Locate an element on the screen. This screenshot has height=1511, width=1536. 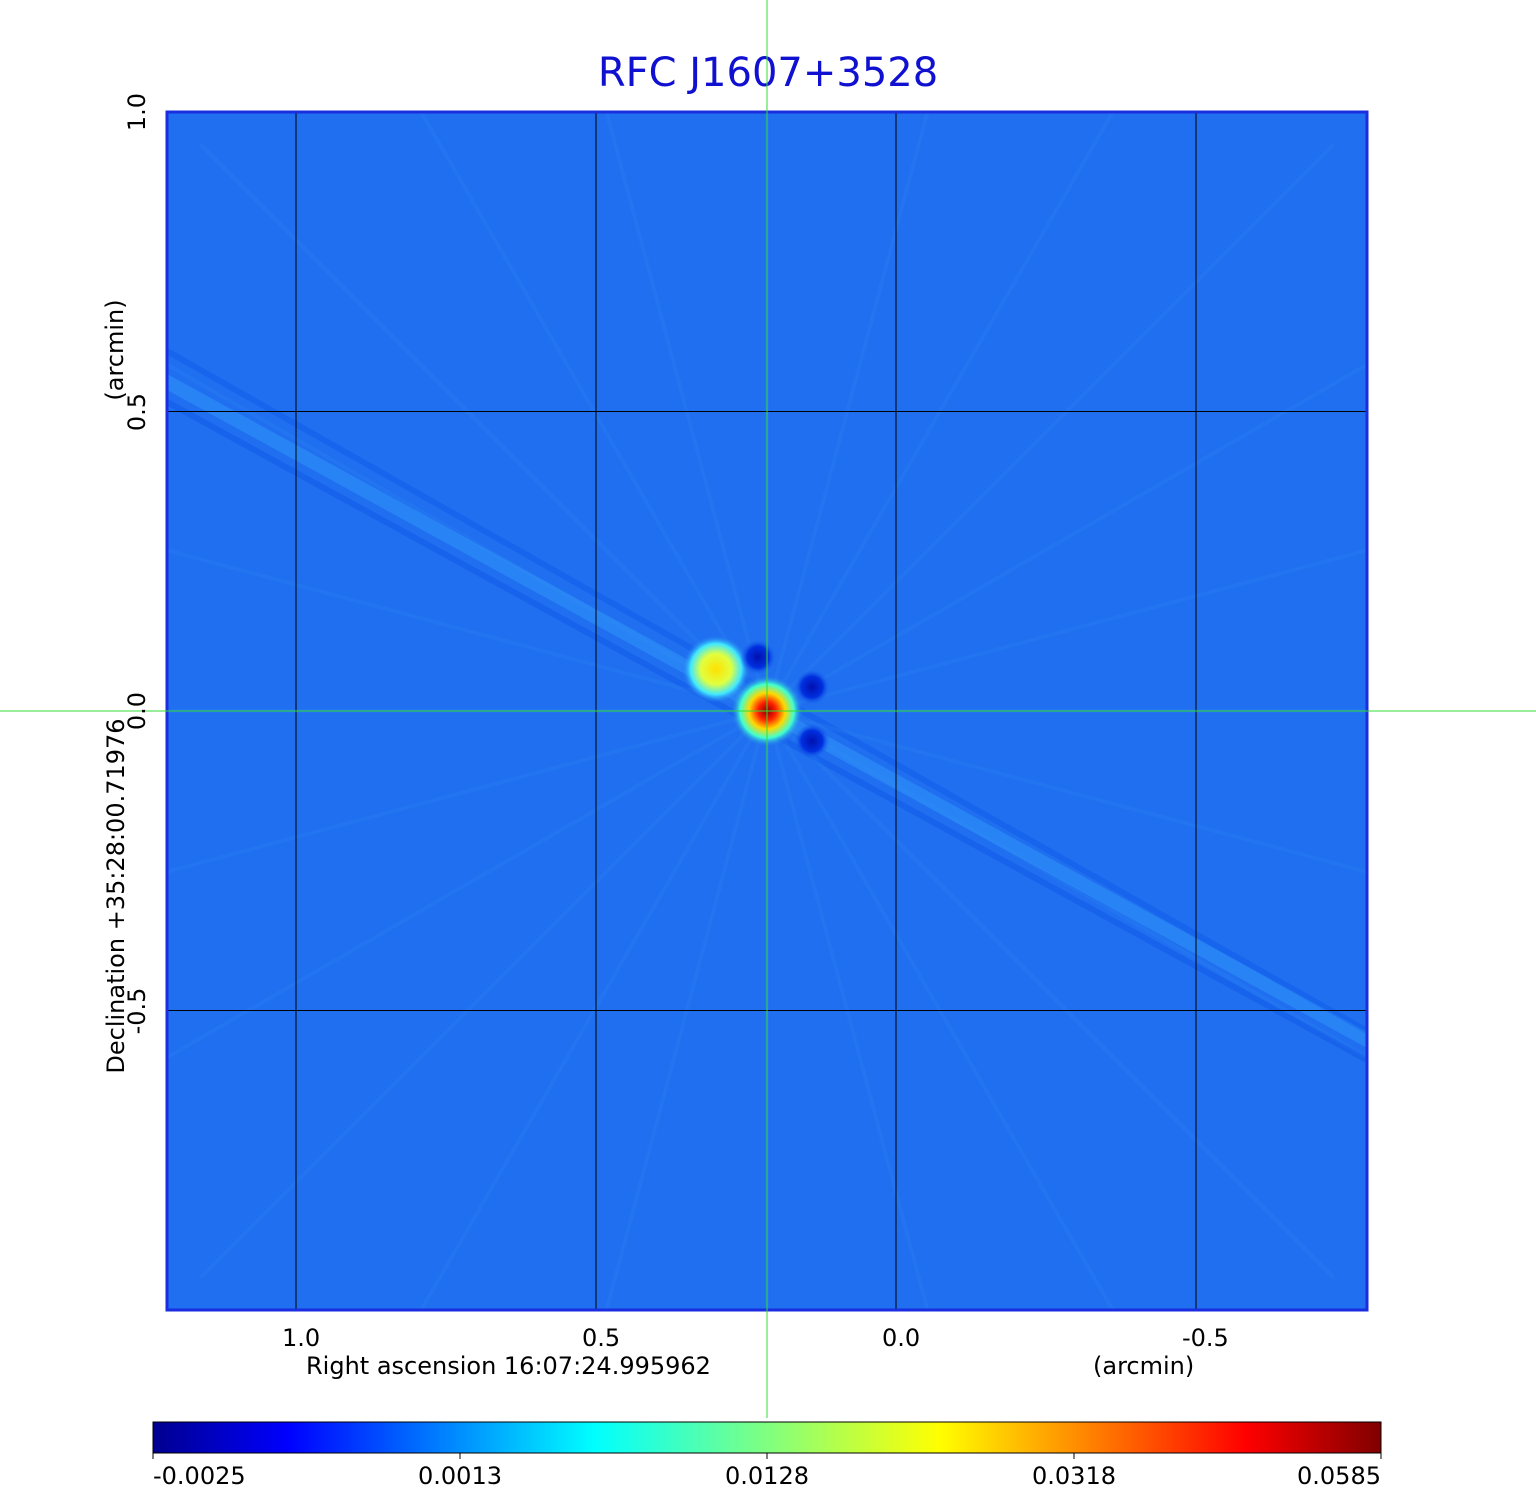
x-axis-label: Right ascension 16:07:24.995962 is located at coordinates (508, 1366).